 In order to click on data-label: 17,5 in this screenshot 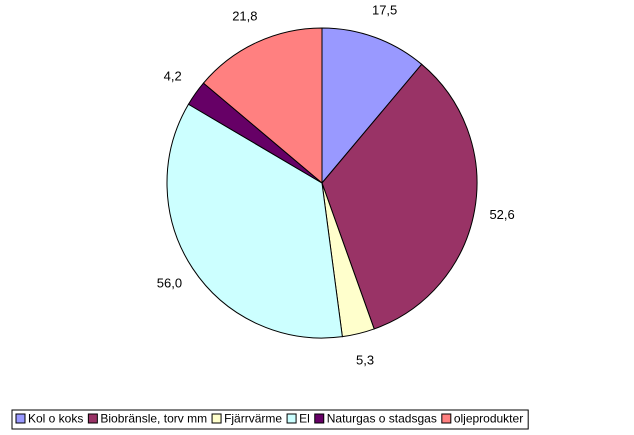, I will do `click(384, 9)`.